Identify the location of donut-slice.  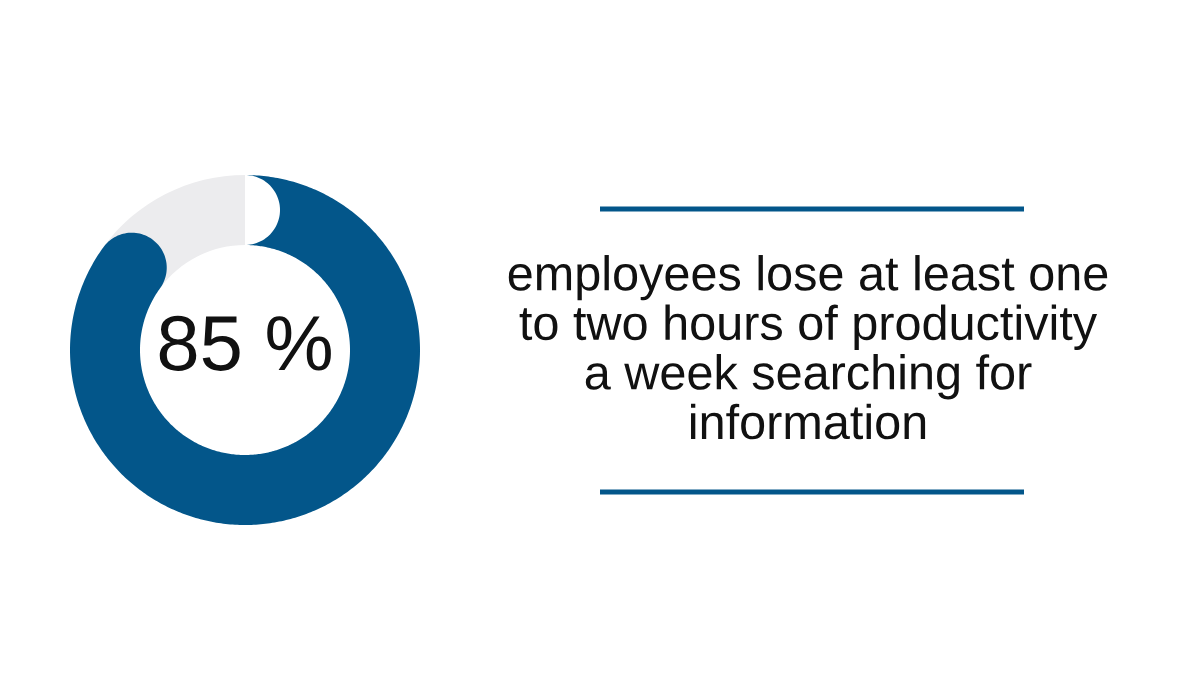
(245, 350).